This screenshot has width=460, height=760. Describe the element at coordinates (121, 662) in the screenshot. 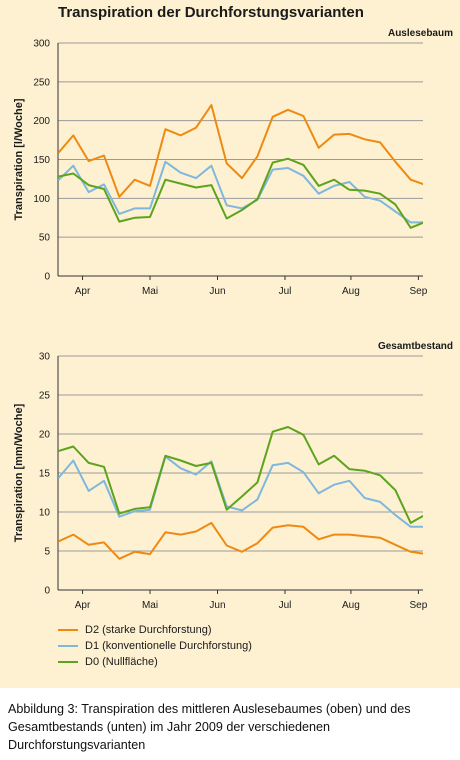

I see `legend-label-d0: D0 (Nullfläche)` at that location.